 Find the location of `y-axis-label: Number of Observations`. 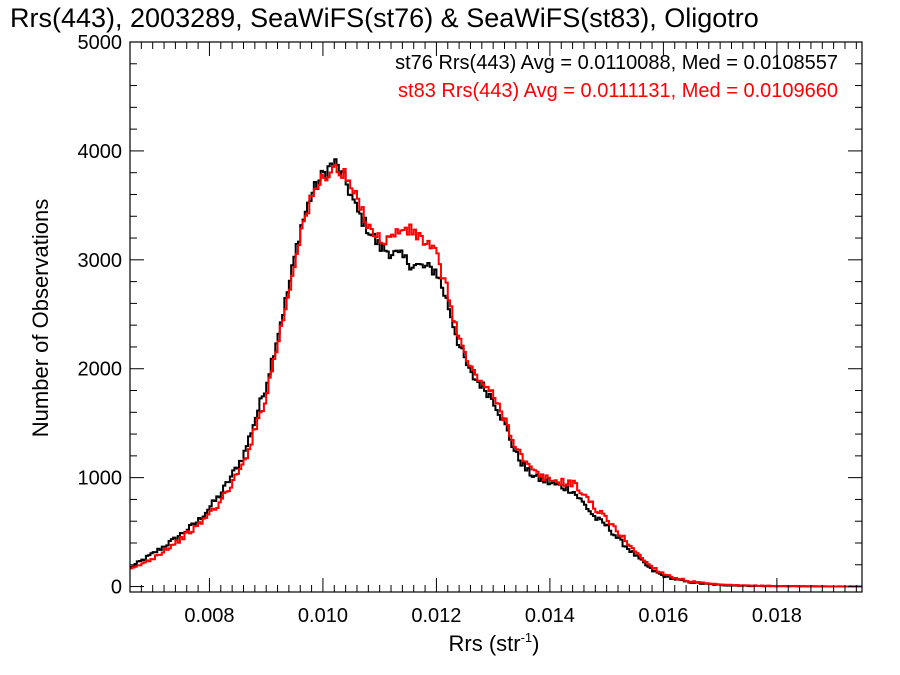

y-axis-label: Number of Observations is located at coordinates (40, 318).